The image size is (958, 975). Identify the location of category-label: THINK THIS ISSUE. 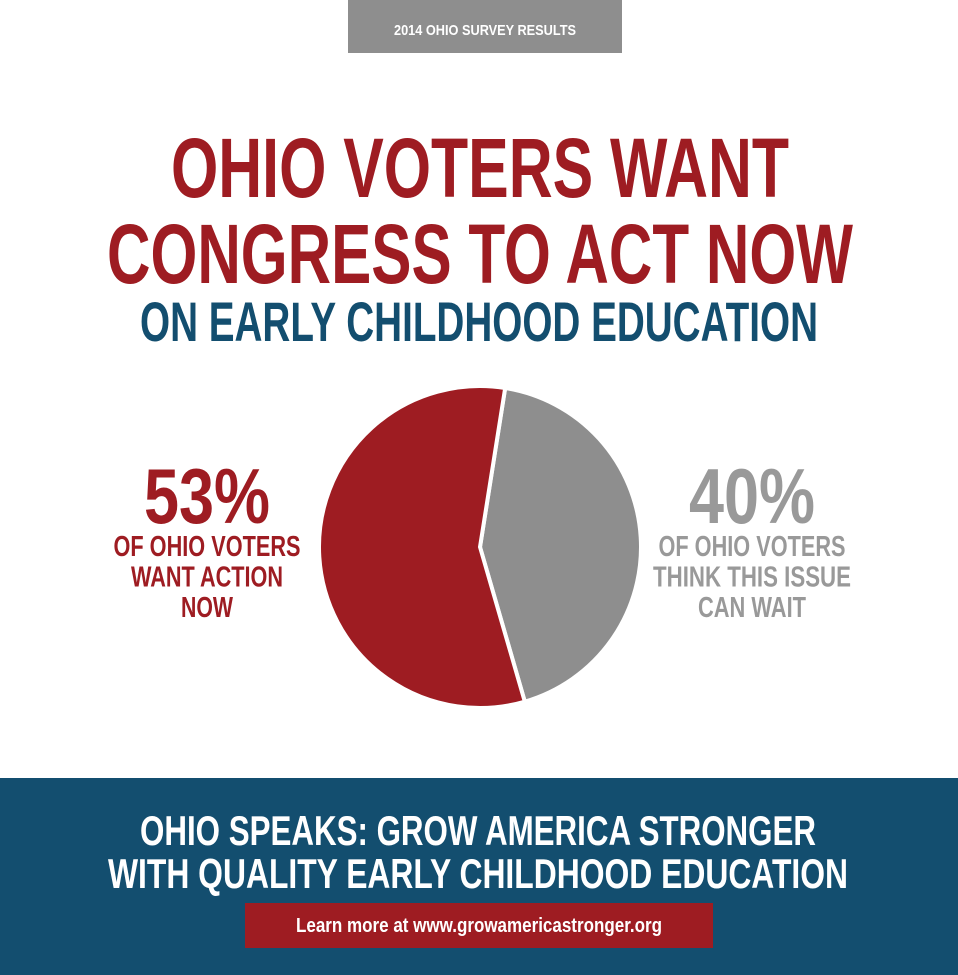
(752, 578).